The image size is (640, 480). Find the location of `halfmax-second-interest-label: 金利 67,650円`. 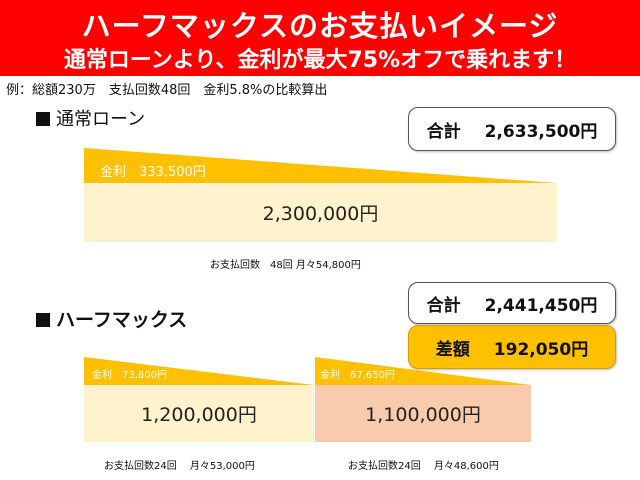

halfmax-second-interest-label: 金利 67,650円 is located at coordinates (357, 375).